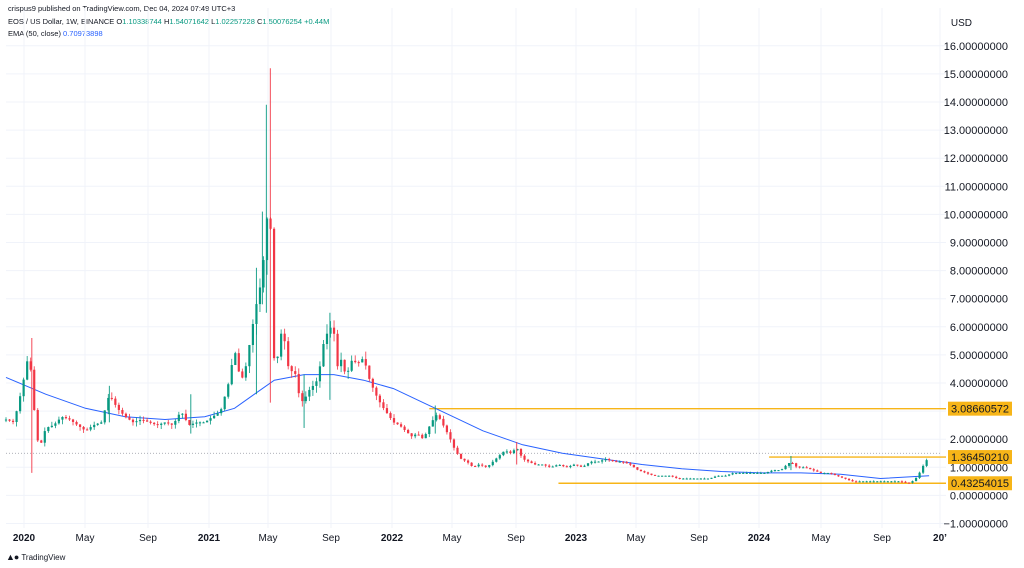 The width and height of the screenshot is (1024, 568). I want to click on y-tick-label: 1.00000000, so click(979, 468).